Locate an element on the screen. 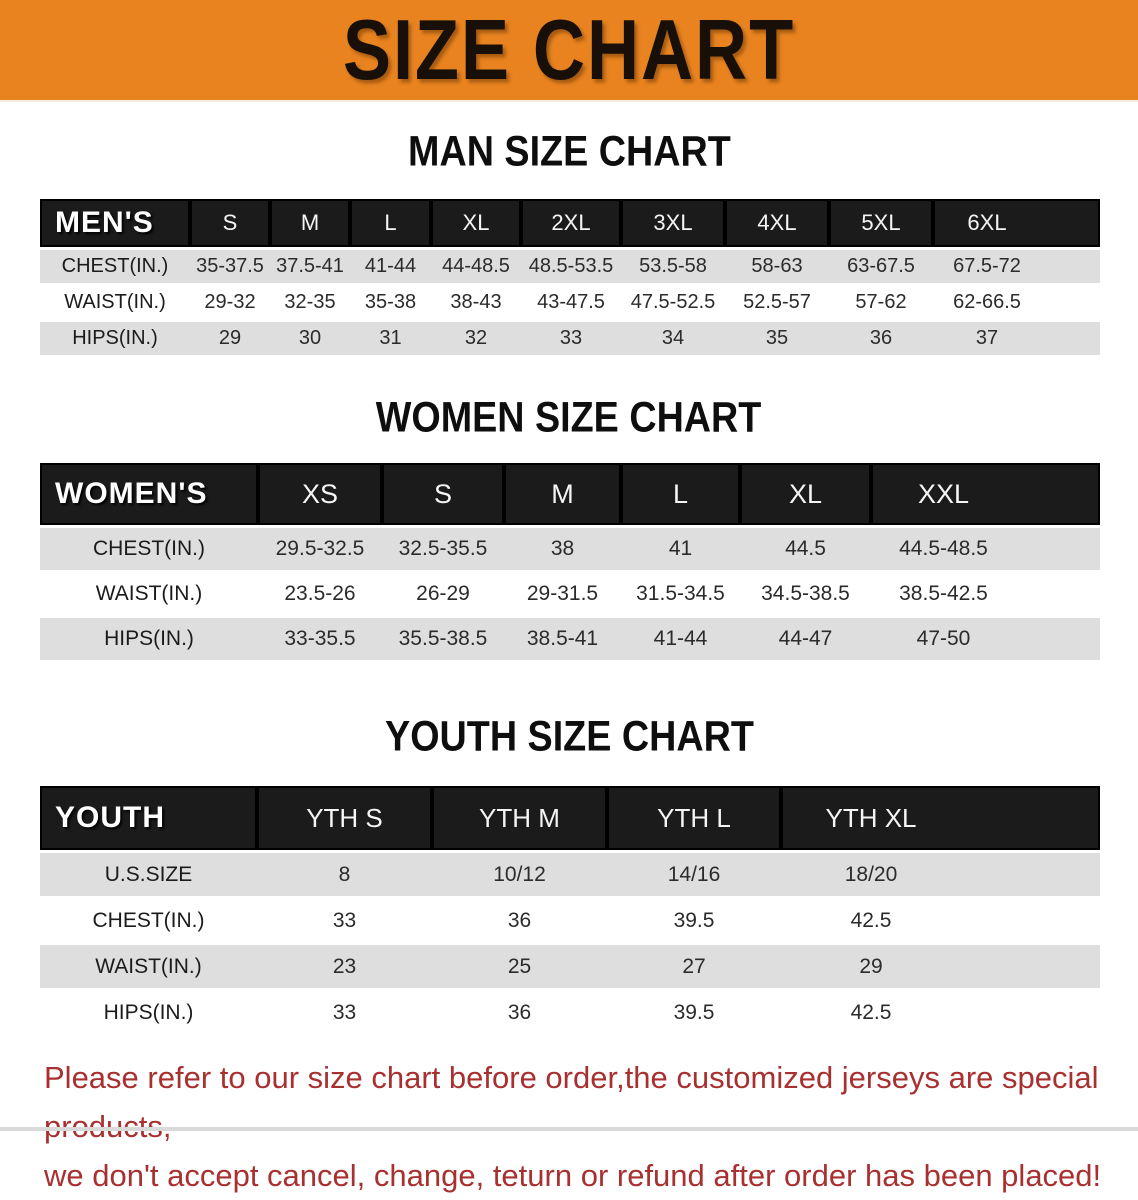 This screenshot has width=1138, height=1200. size-column-header: 2XL is located at coordinates (571, 224).